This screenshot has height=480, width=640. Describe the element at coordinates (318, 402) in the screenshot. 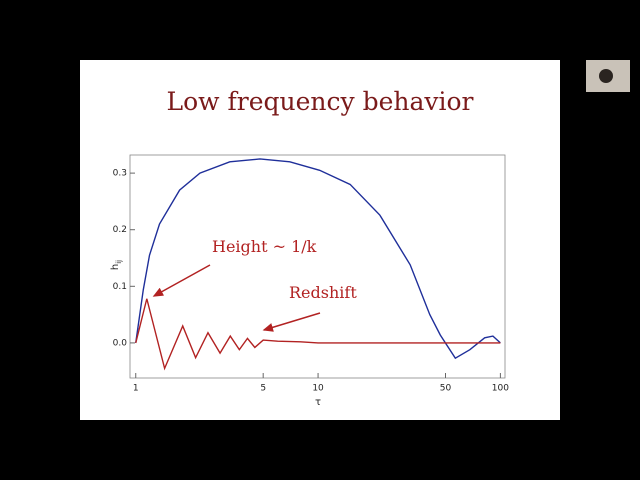

I see `x-axis-label: τ` at that location.